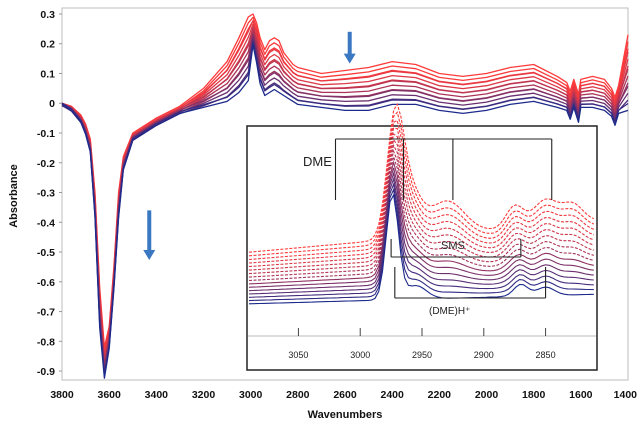 The width and height of the screenshot is (640, 425). I want to click on y-tick-label: -0.5, so click(46, 253).